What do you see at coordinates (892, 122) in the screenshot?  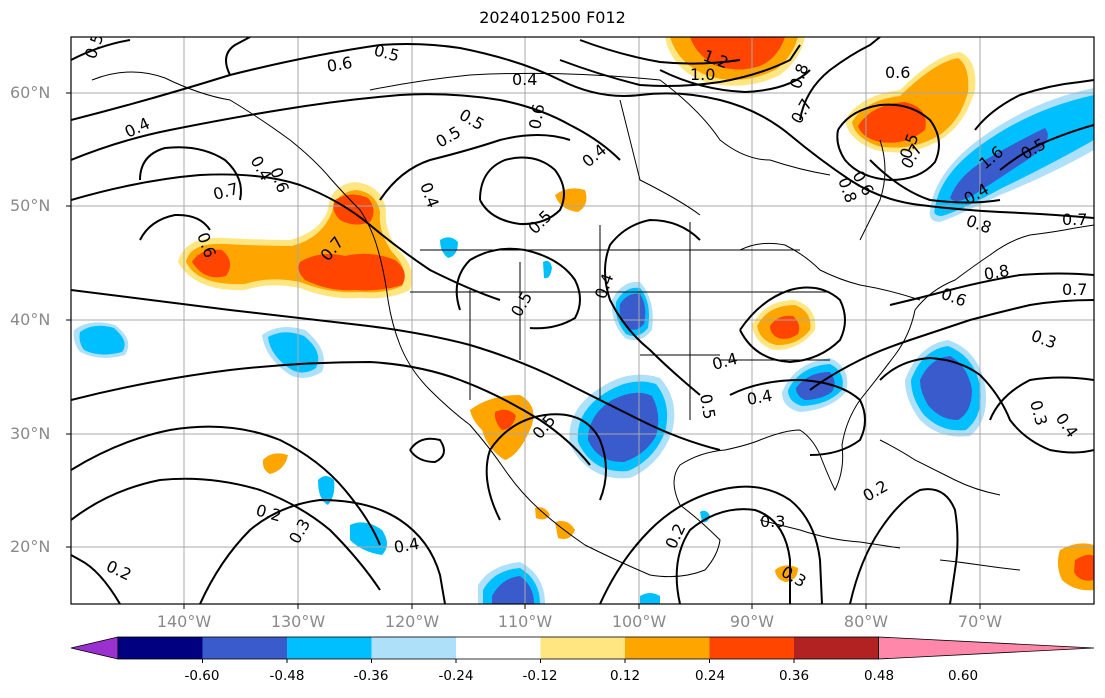 I see `shade-hudson-red` at bounding box center [892, 122].